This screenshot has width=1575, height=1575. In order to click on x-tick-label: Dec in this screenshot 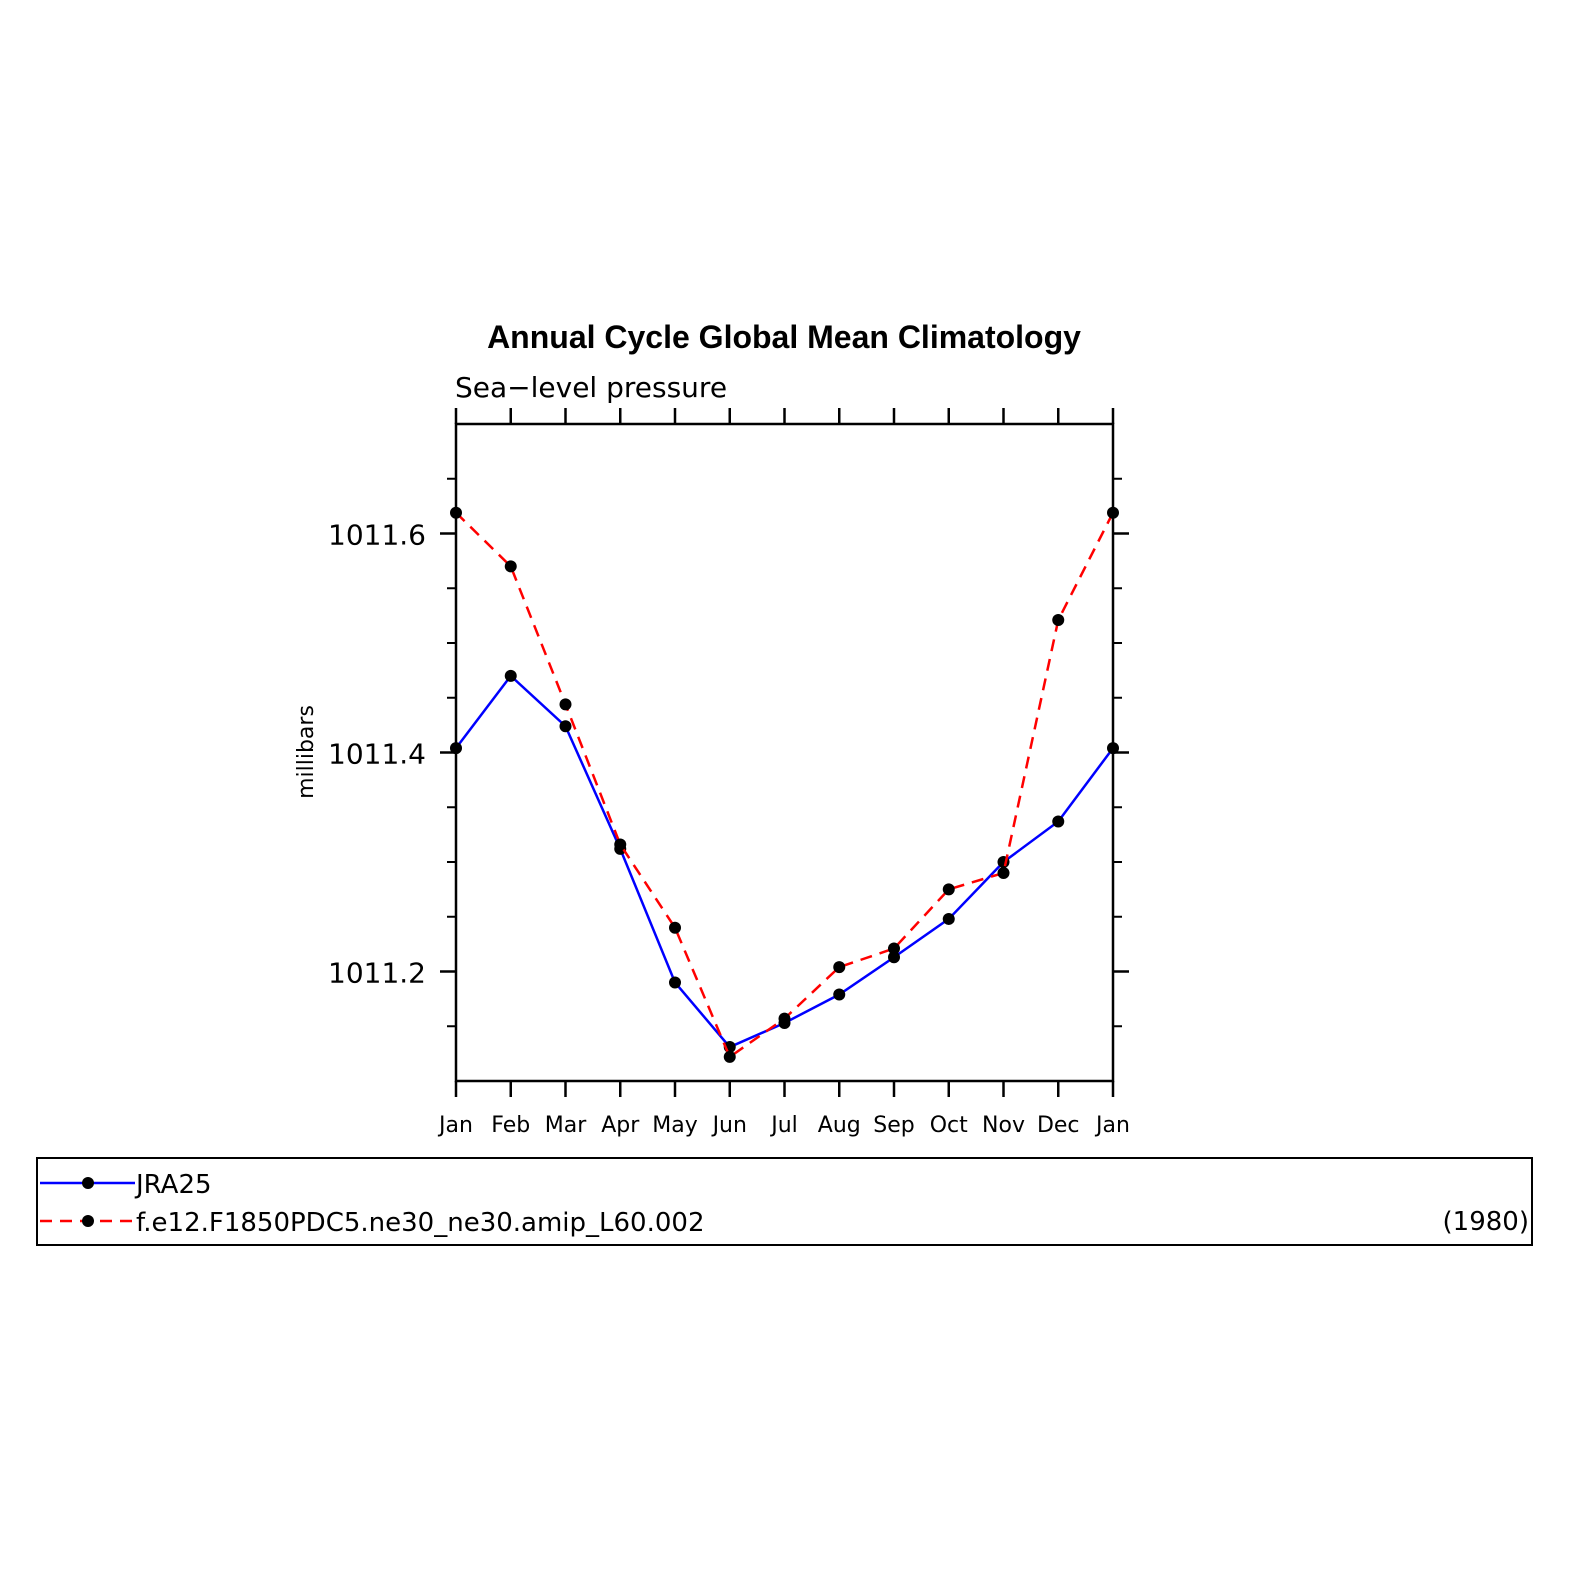, I will do `click(1058, 1125)`.